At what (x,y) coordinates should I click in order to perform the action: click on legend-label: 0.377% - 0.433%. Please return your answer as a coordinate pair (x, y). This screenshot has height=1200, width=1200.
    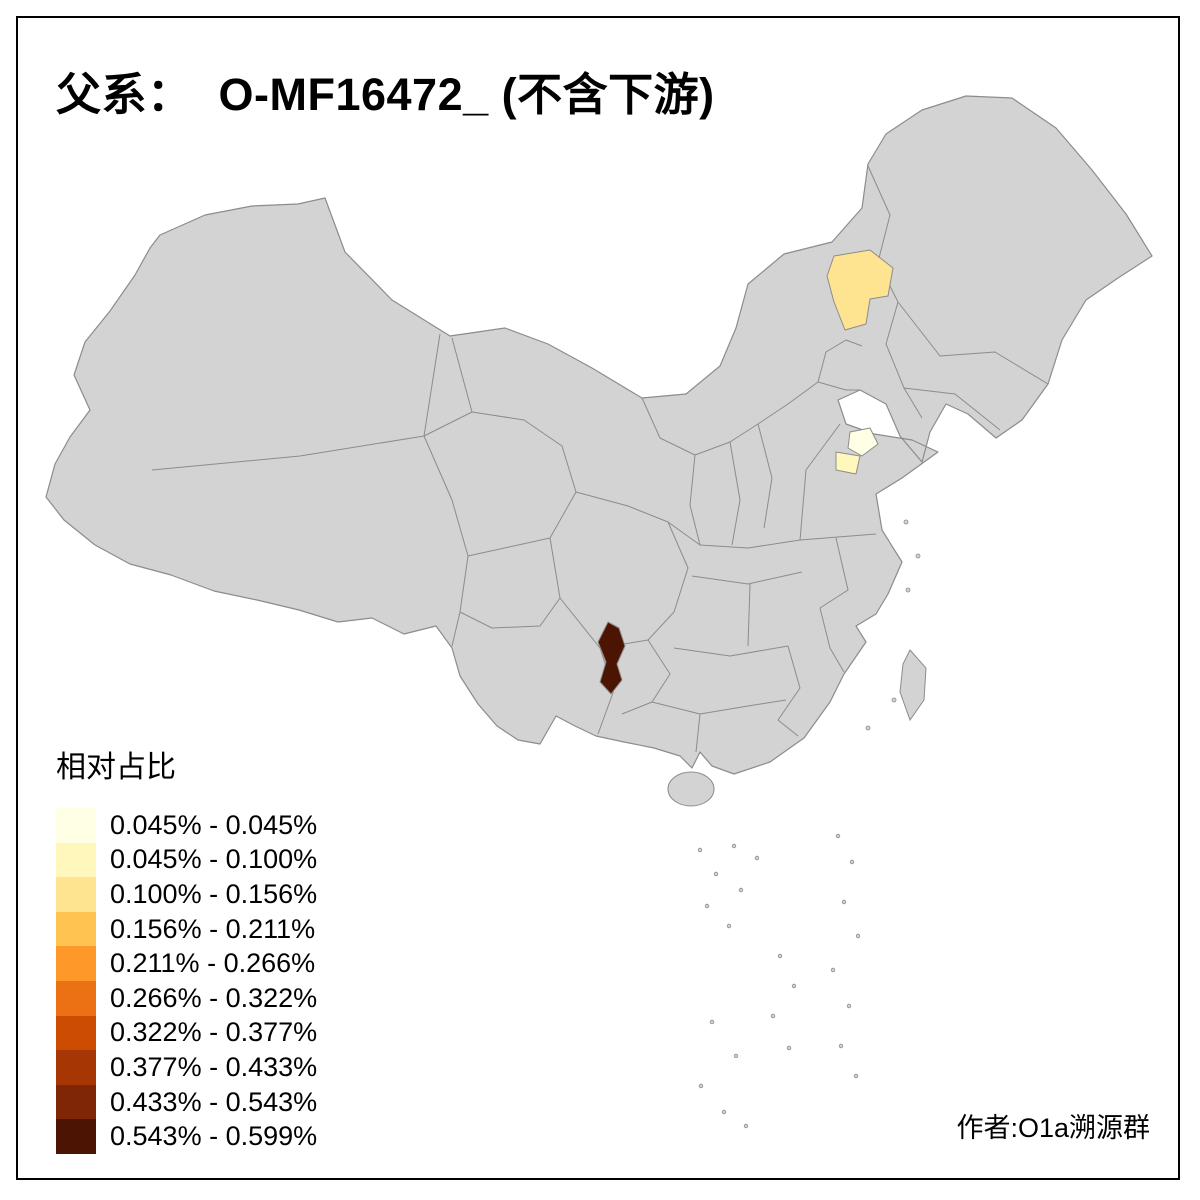
    Looking at the image, I should click on (214, 1066).